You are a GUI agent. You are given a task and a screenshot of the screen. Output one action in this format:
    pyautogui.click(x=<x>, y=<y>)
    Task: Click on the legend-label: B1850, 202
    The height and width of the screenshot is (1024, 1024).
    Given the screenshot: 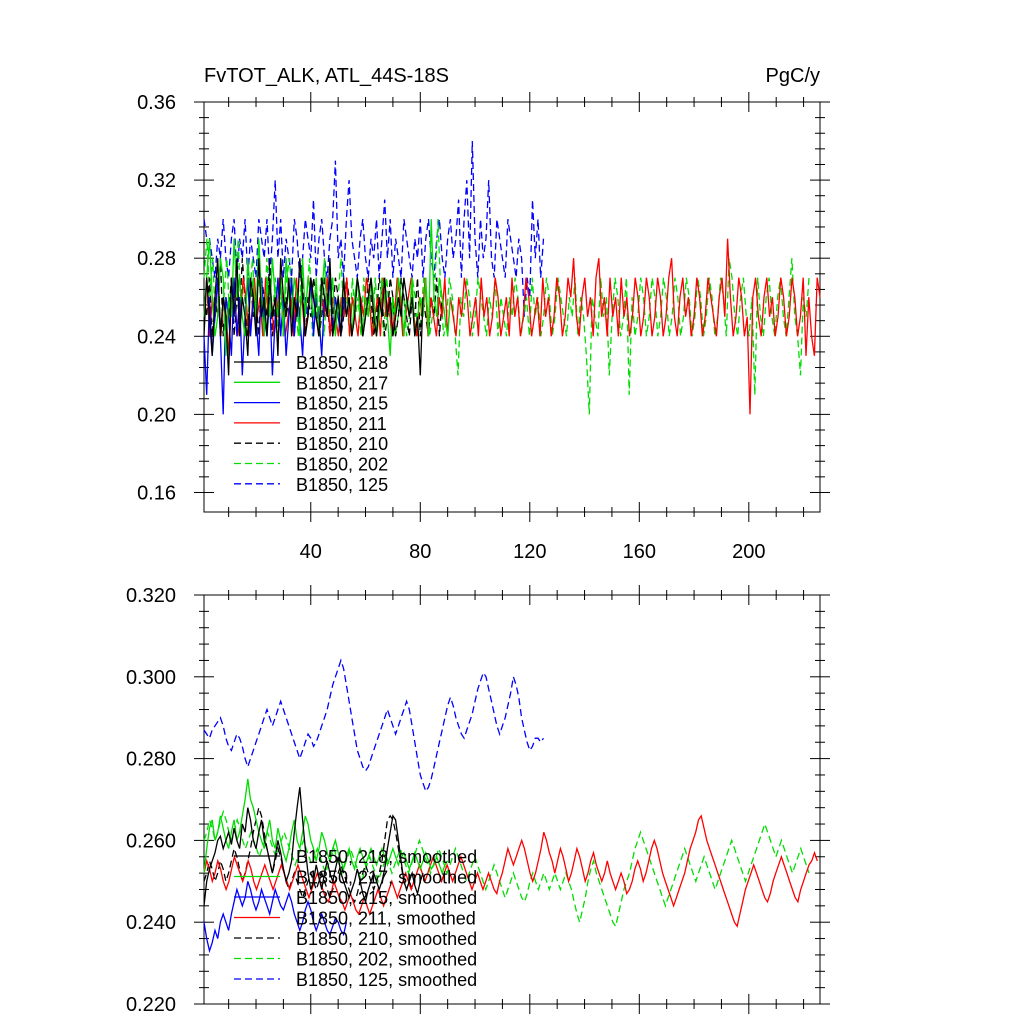 What is the action you would take?
    pyautogui.click(x=342, y=465)
    